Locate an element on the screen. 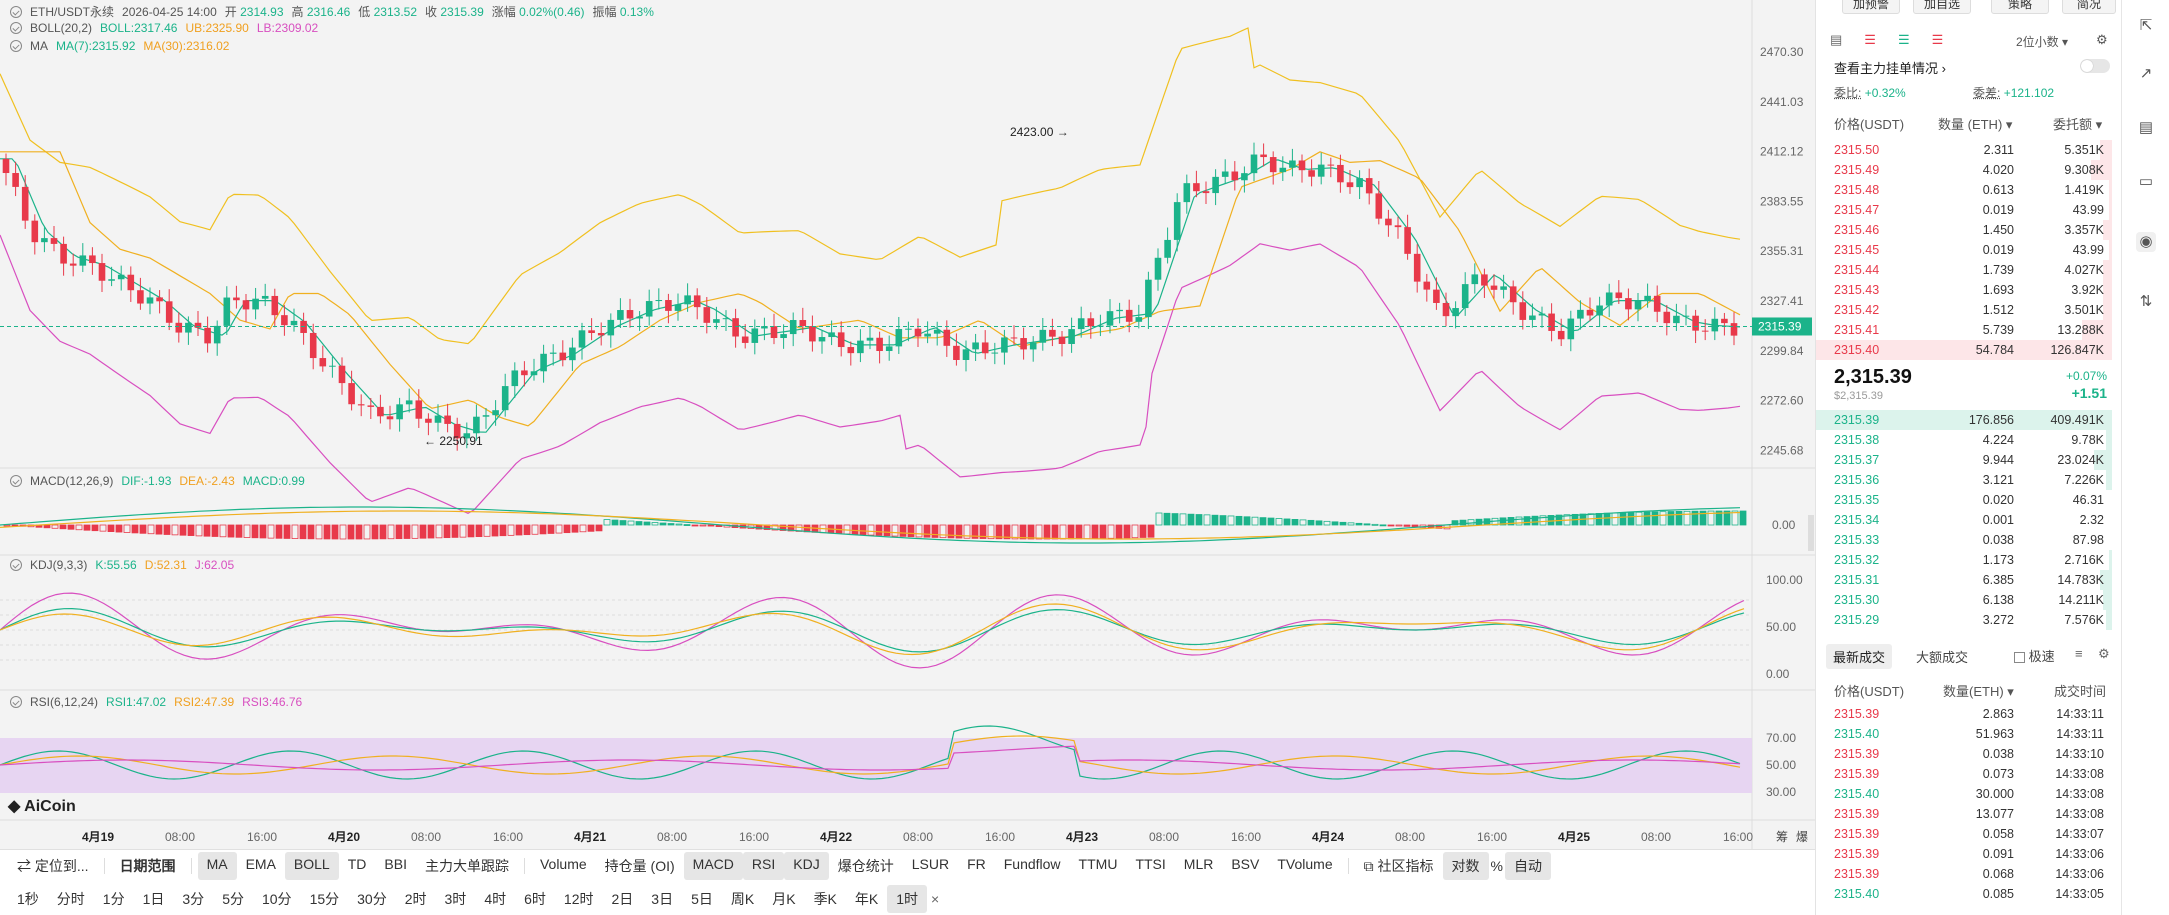 The image size is (2169, 915). exchange-icon: ⇅ is located at coordinates (2146, 301).